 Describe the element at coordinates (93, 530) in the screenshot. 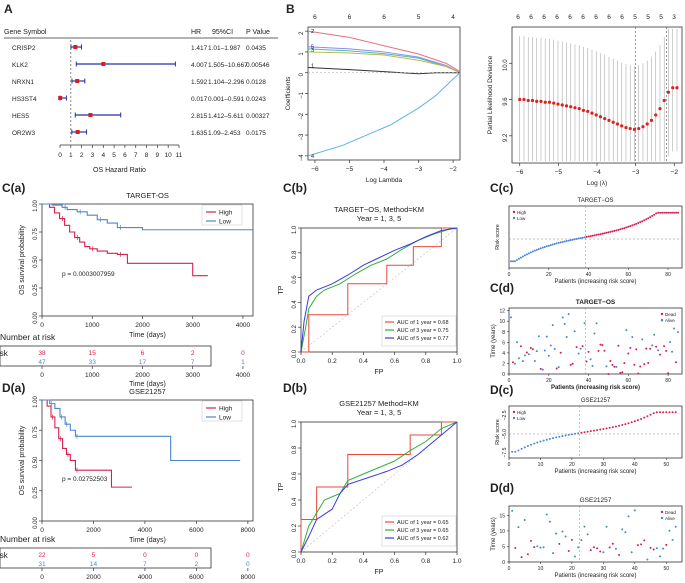

I see `km-x-tick-label: 2000` at that location.